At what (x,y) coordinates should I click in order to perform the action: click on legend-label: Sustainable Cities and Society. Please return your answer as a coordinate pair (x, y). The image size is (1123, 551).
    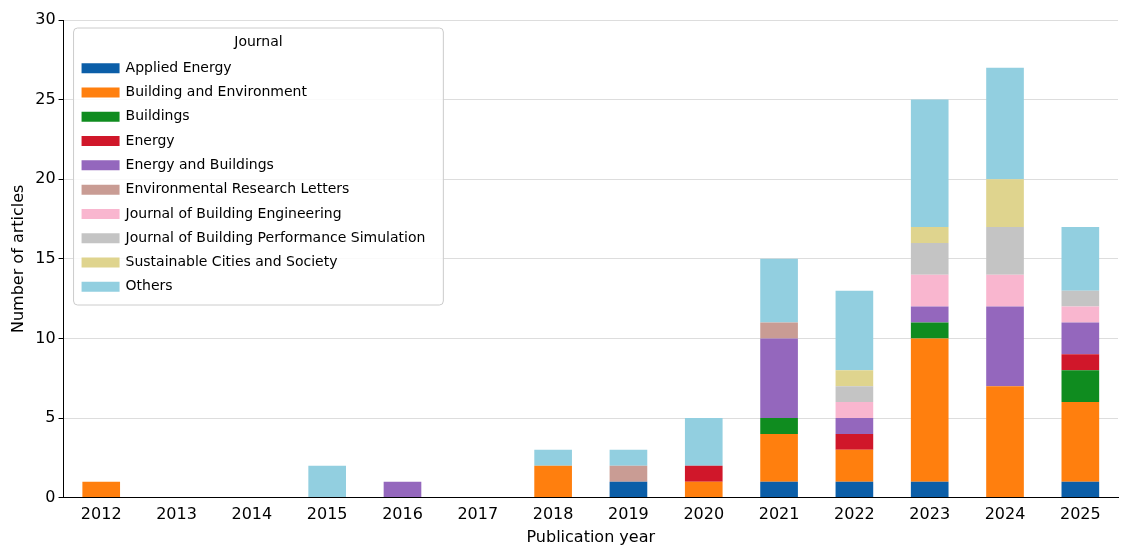
    Looking at the image, I should click on (231, 261).